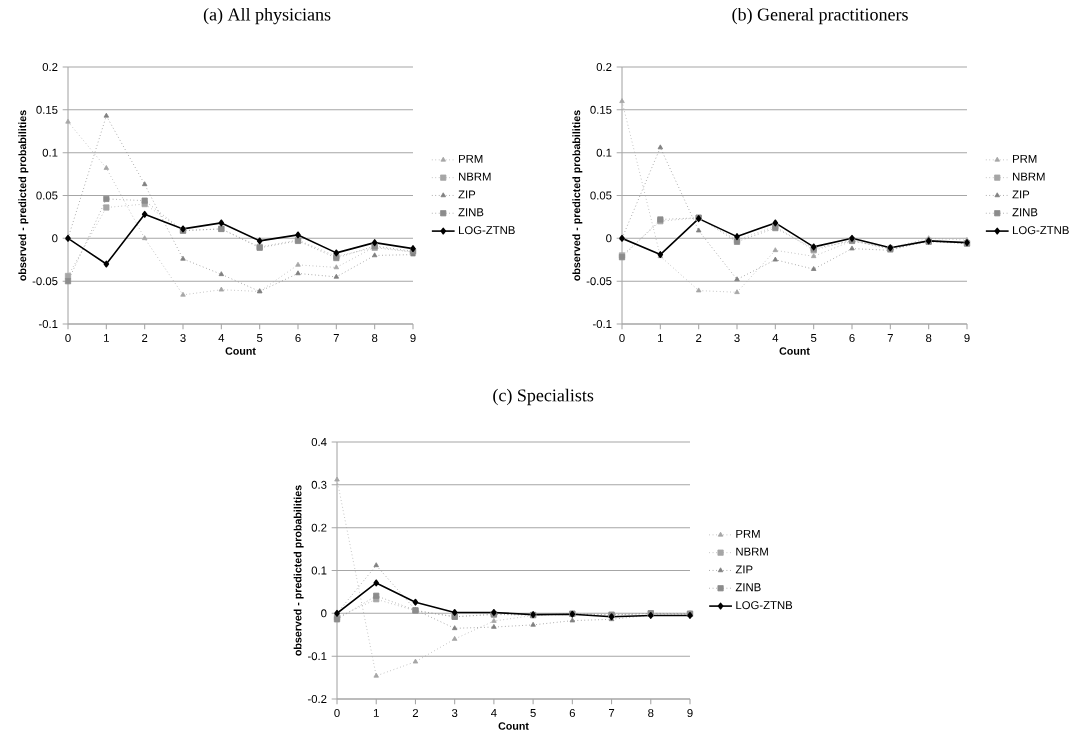  What do you see at coordinates (820, 16) in the screenshot?
I see `chart-title: (b) General practitioners` at bounding box center [820, 16].